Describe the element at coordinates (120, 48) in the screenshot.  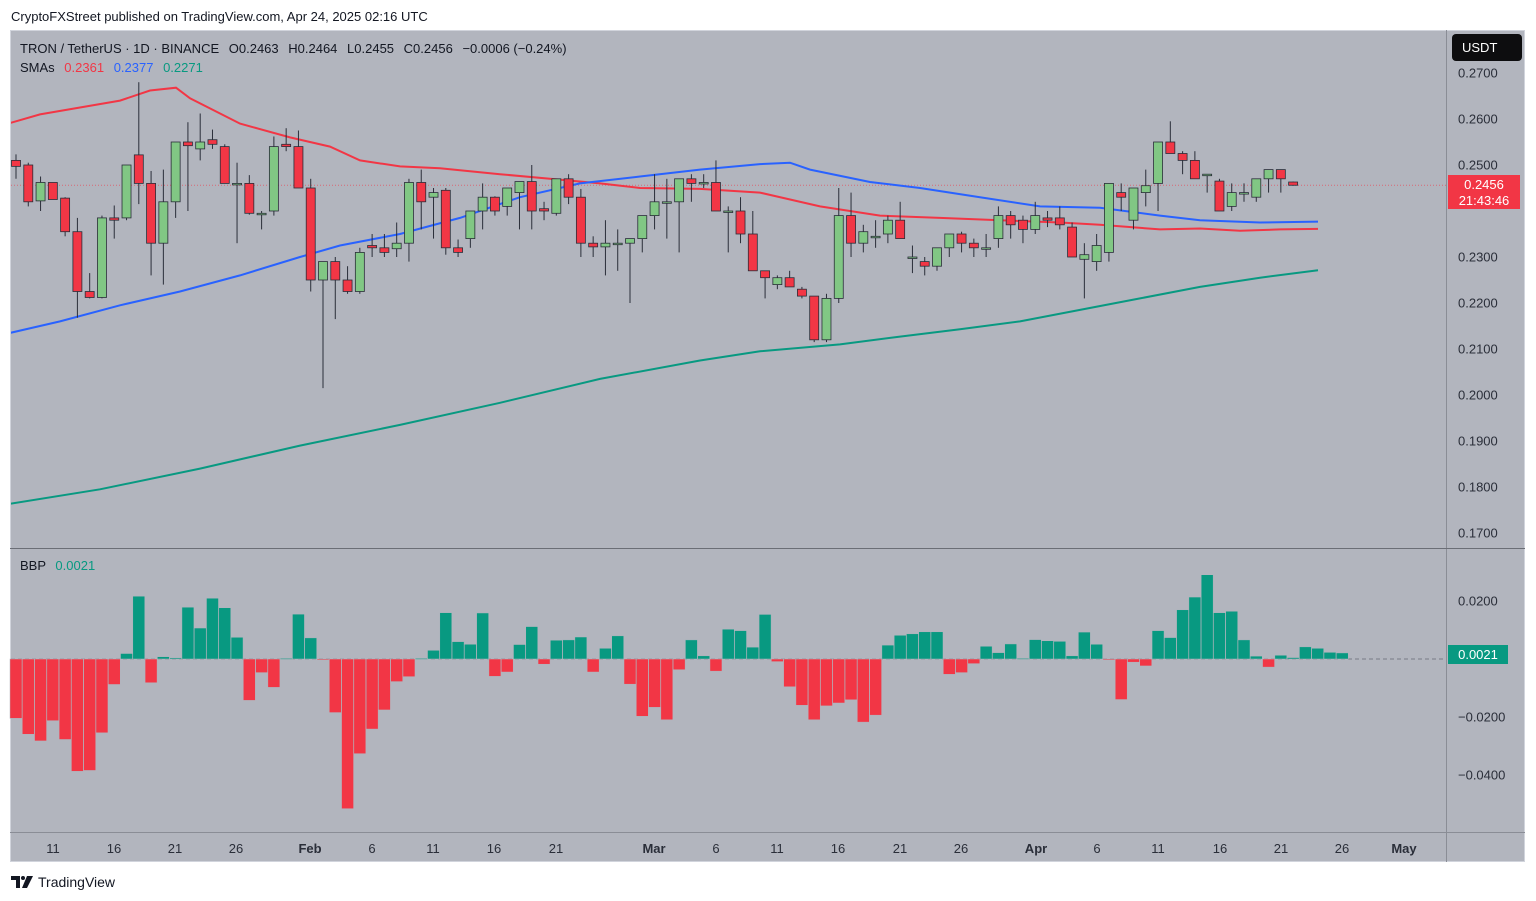
I see `symbol-title: TRON / TetherUS · 1D · BINANCE` at that location.